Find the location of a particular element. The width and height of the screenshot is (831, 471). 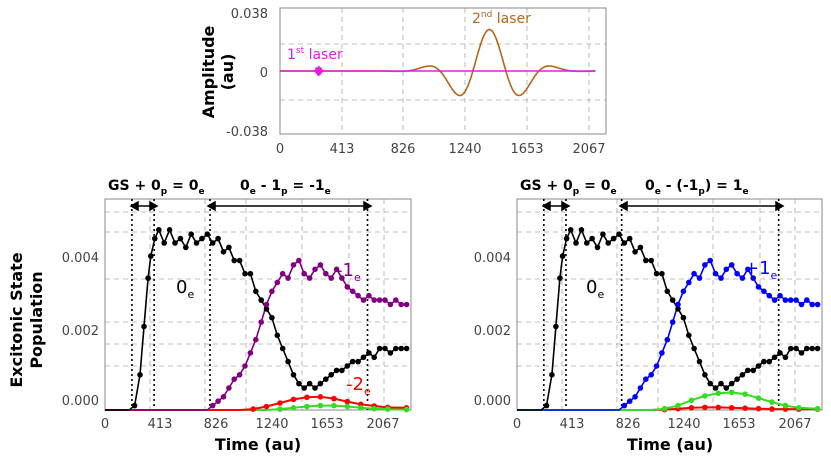

top-x-ticks: 0 413 826 1240 1653 2067 is located at coordinates (441, 149).